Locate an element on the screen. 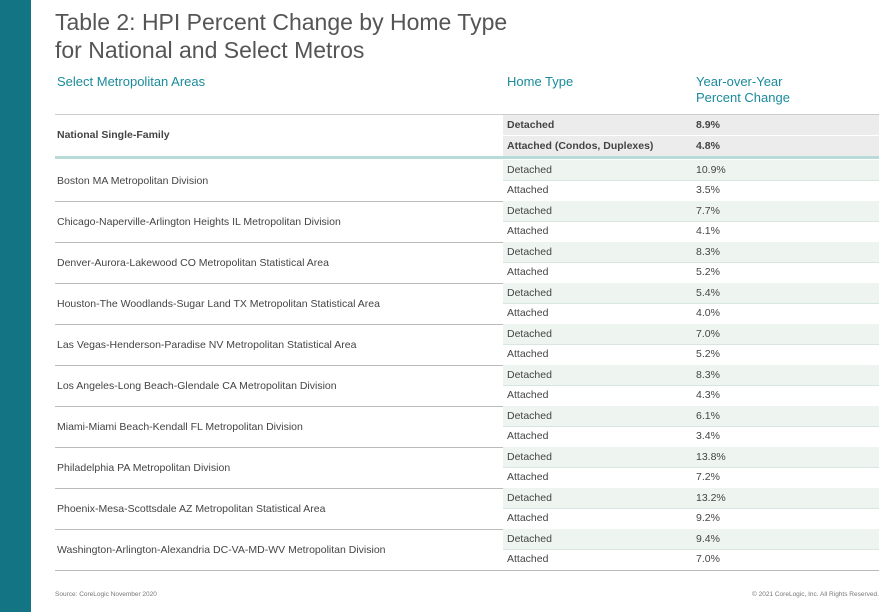  percent-change: 4.8% is located at coordinates (708, 146).